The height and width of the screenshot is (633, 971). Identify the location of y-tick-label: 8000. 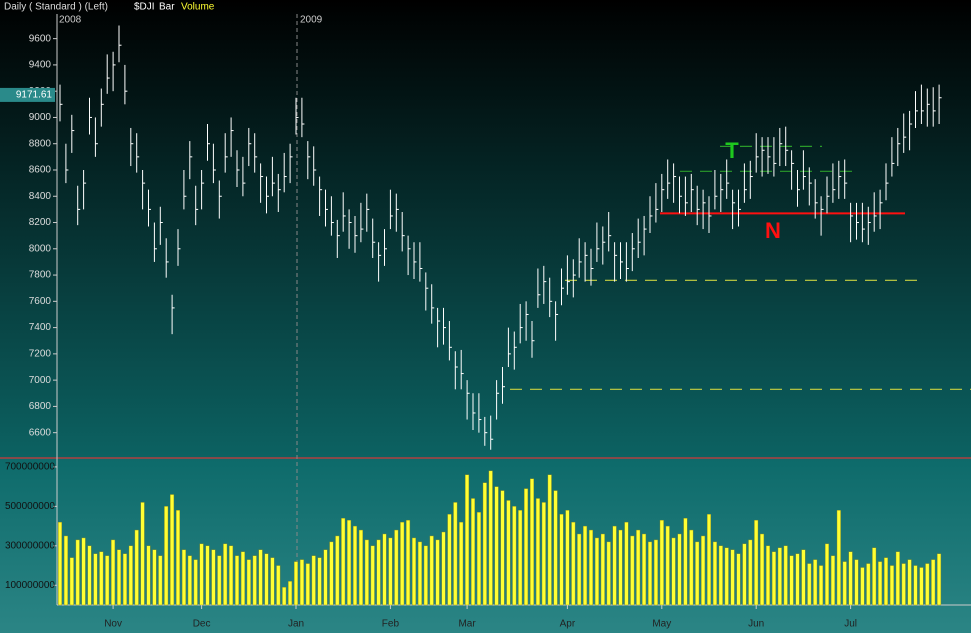
(40, 248).